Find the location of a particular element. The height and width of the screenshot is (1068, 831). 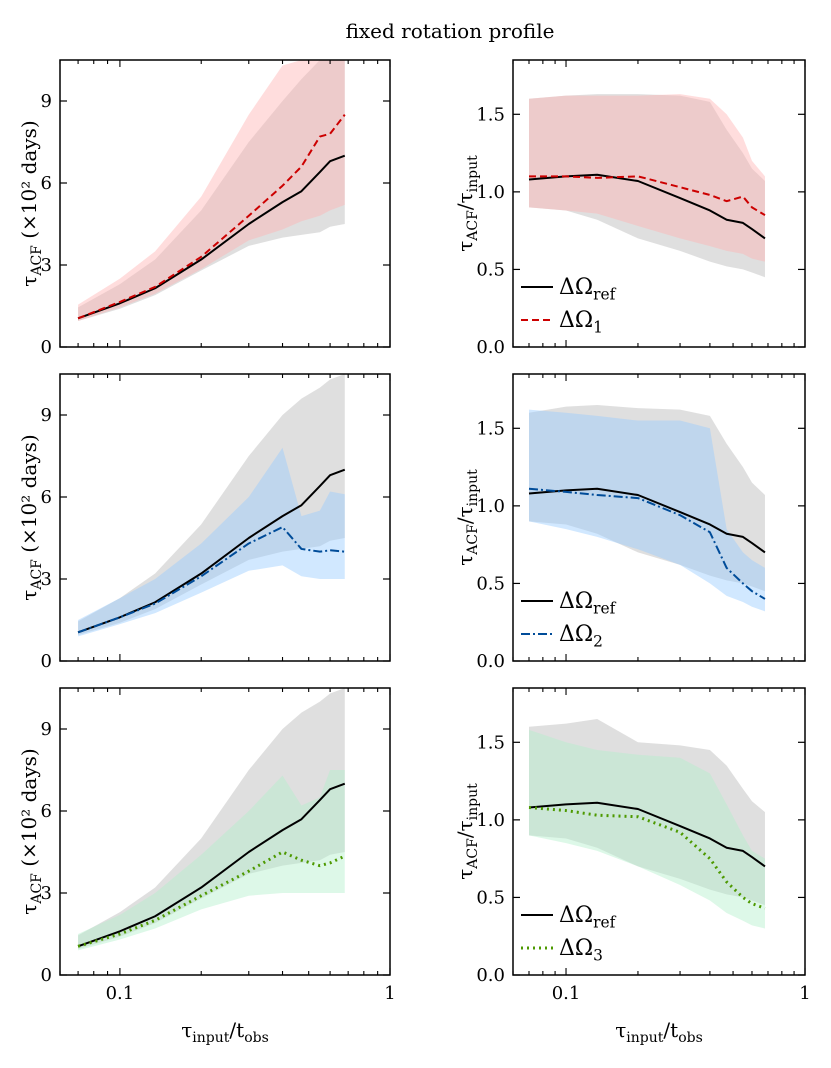

panel-row1-left: 0 3 6 9 τACF​ (×10² days) is located at coordinates (204, 208).